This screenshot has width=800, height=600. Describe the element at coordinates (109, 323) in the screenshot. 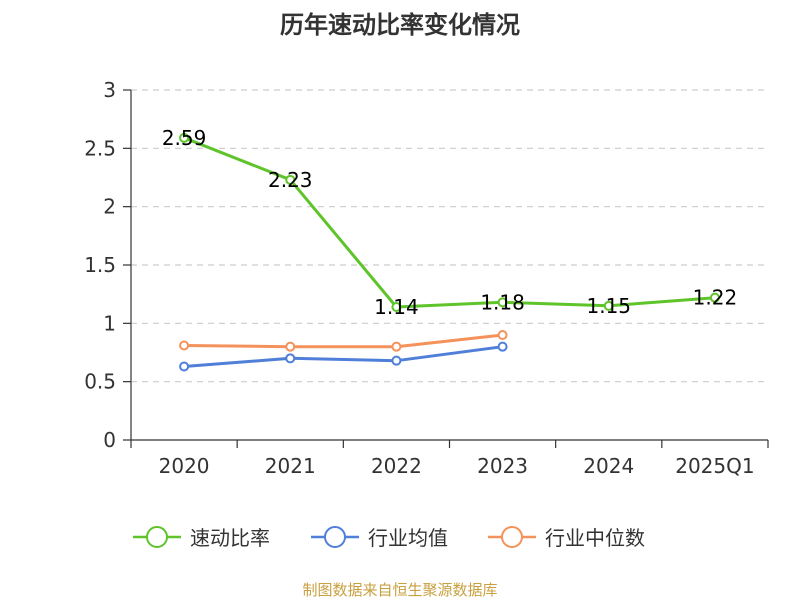

I see `y-tick-label: 1` at that location.